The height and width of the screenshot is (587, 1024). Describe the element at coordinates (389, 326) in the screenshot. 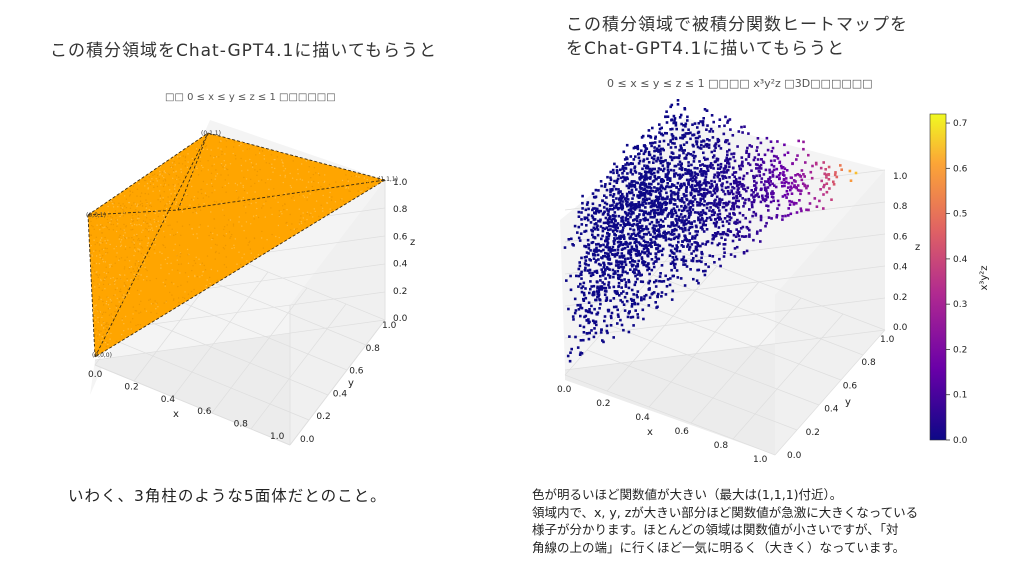

I see `left-y-tick: 1.0` at that location.